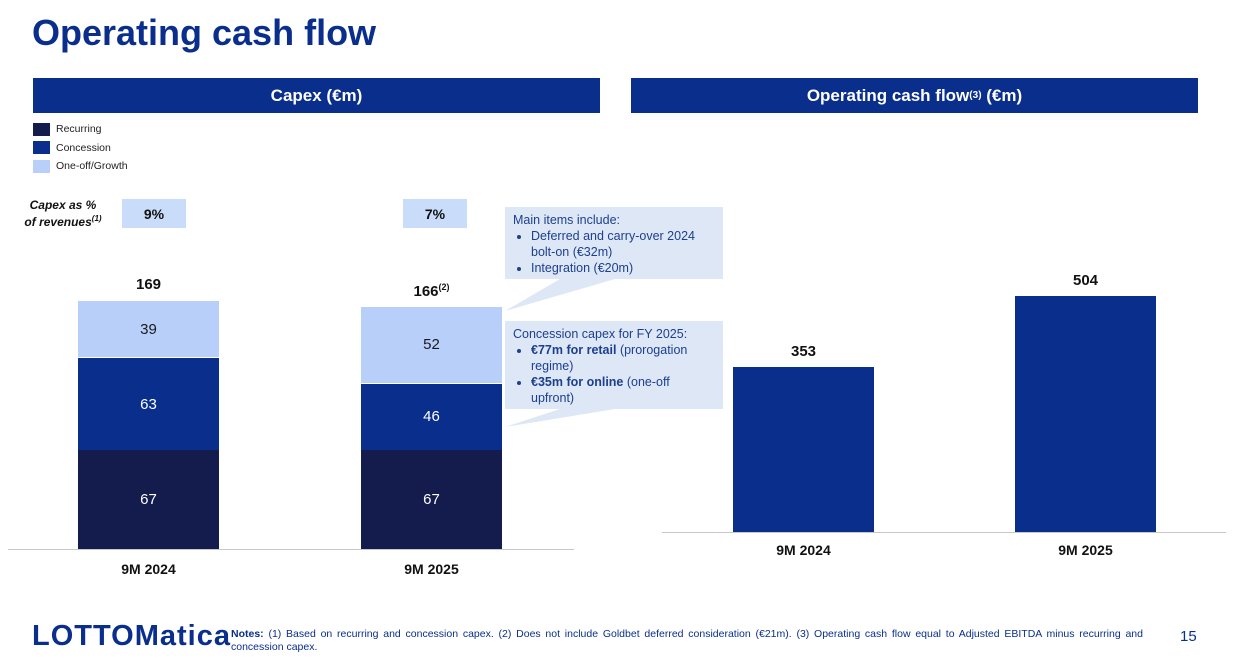  I want to click on capex-pct-box-2025: 7%, so click(435, 213).